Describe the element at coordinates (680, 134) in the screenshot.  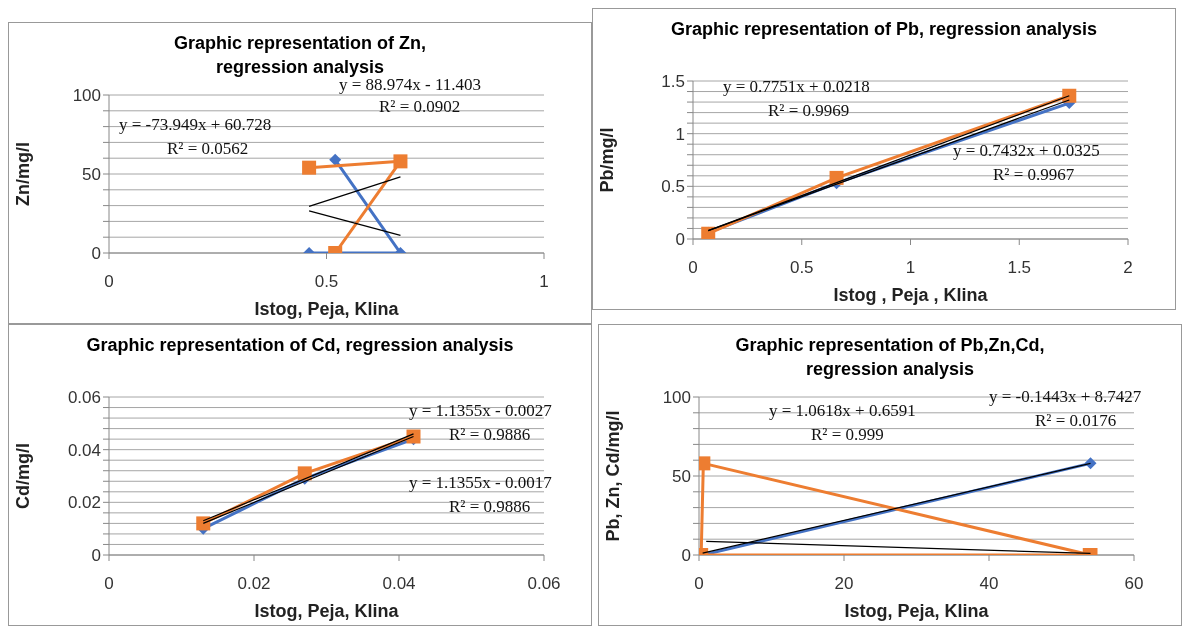
I see `y-tick-label: 1` at that location.